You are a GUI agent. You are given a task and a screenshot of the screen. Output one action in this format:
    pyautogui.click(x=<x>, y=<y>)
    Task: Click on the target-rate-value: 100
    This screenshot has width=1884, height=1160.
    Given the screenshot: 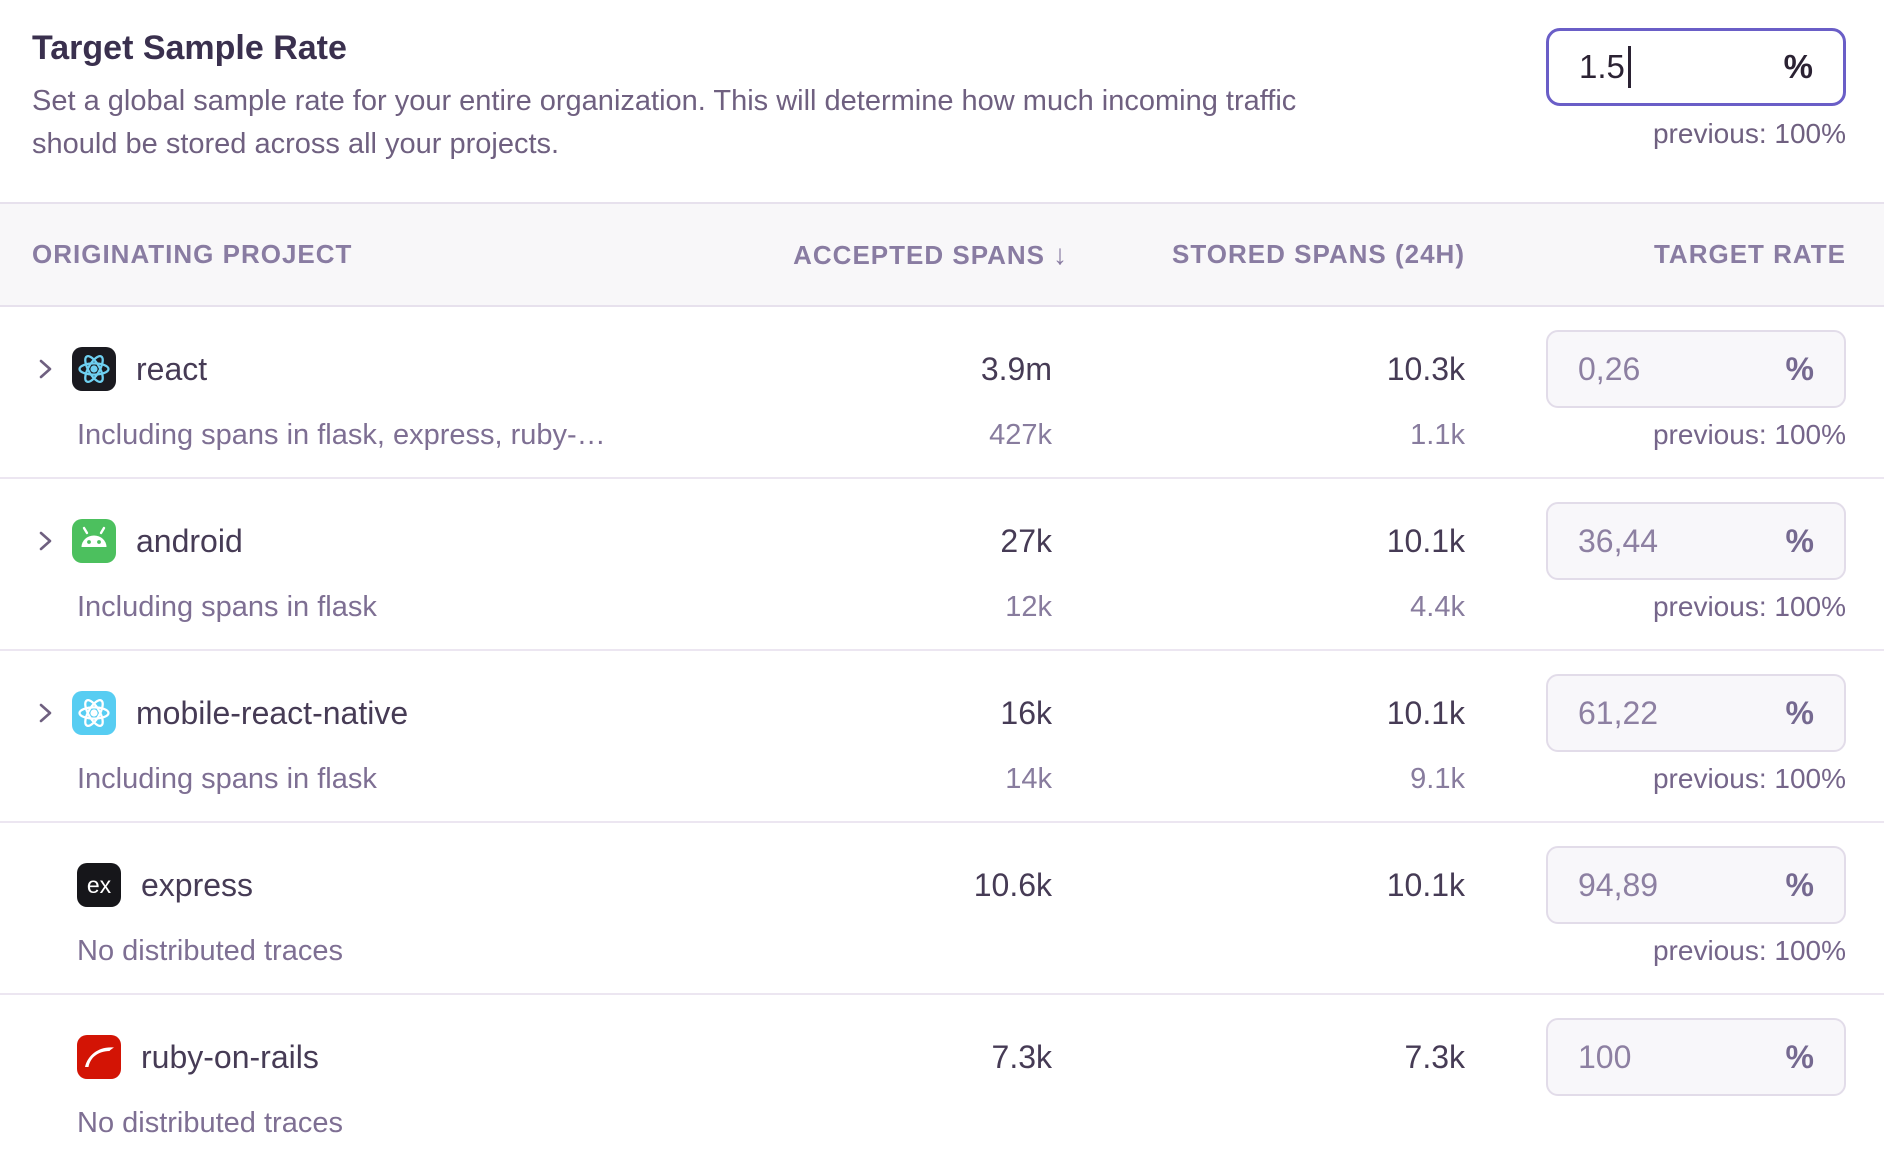 What is the action you would take?
    pyautogui.click(x=1605, y=1056)
    